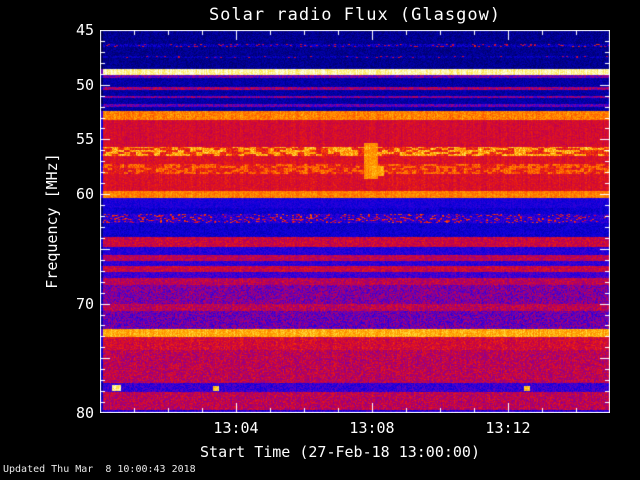  I want to click on y-tick-label: 60, so click(84, 194).